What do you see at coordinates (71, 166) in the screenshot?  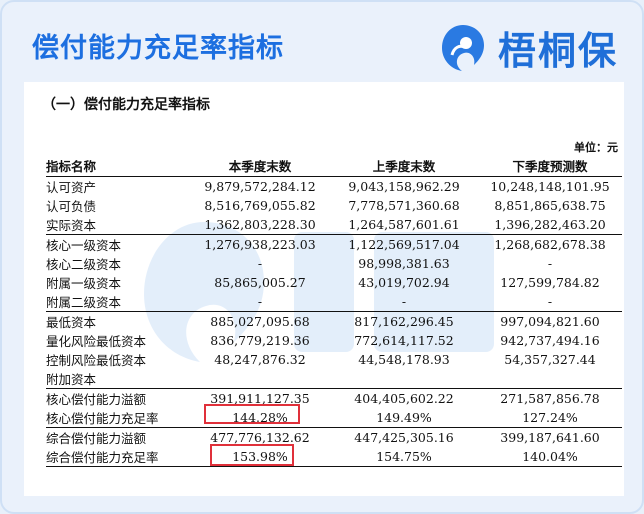 I see `column-header: 指标名称` at bounding box center [71, 166].